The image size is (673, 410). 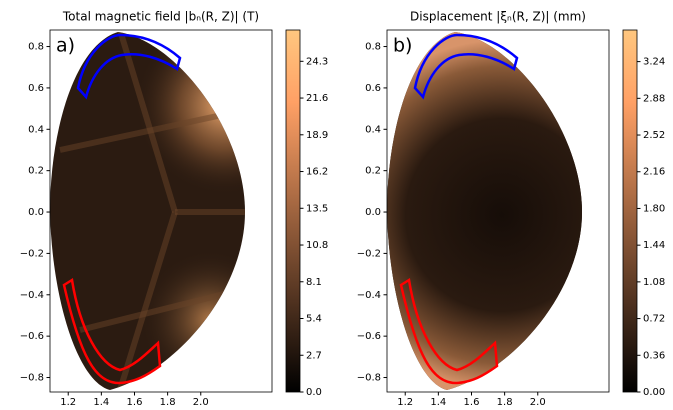 What do you see at coordinates (317, 208) in the screenshot?
I see `colorbar-tick-label: 13.5` at bounding box center [317, 208].